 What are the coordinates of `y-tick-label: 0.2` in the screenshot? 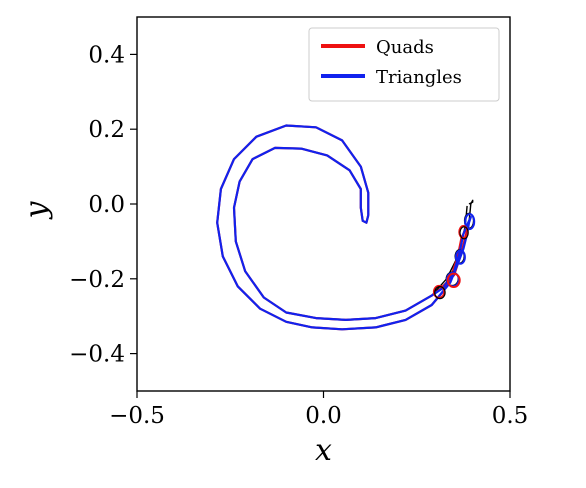 It's located at (106, 130).